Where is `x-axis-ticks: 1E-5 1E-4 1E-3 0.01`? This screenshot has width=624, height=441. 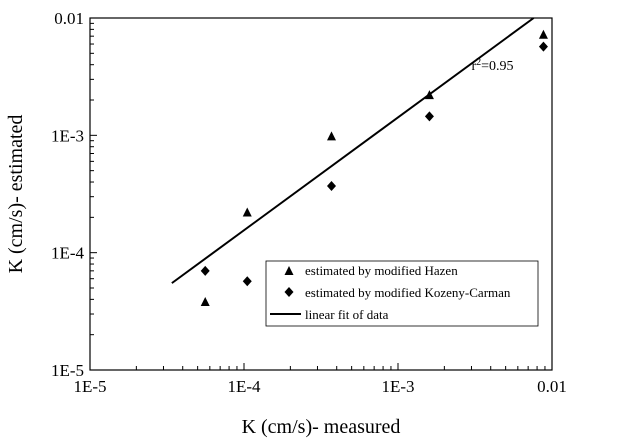 x-axis-ticks: 1E-5 1E-4 1E-3 0.01 is located at coordinates (320, 379).